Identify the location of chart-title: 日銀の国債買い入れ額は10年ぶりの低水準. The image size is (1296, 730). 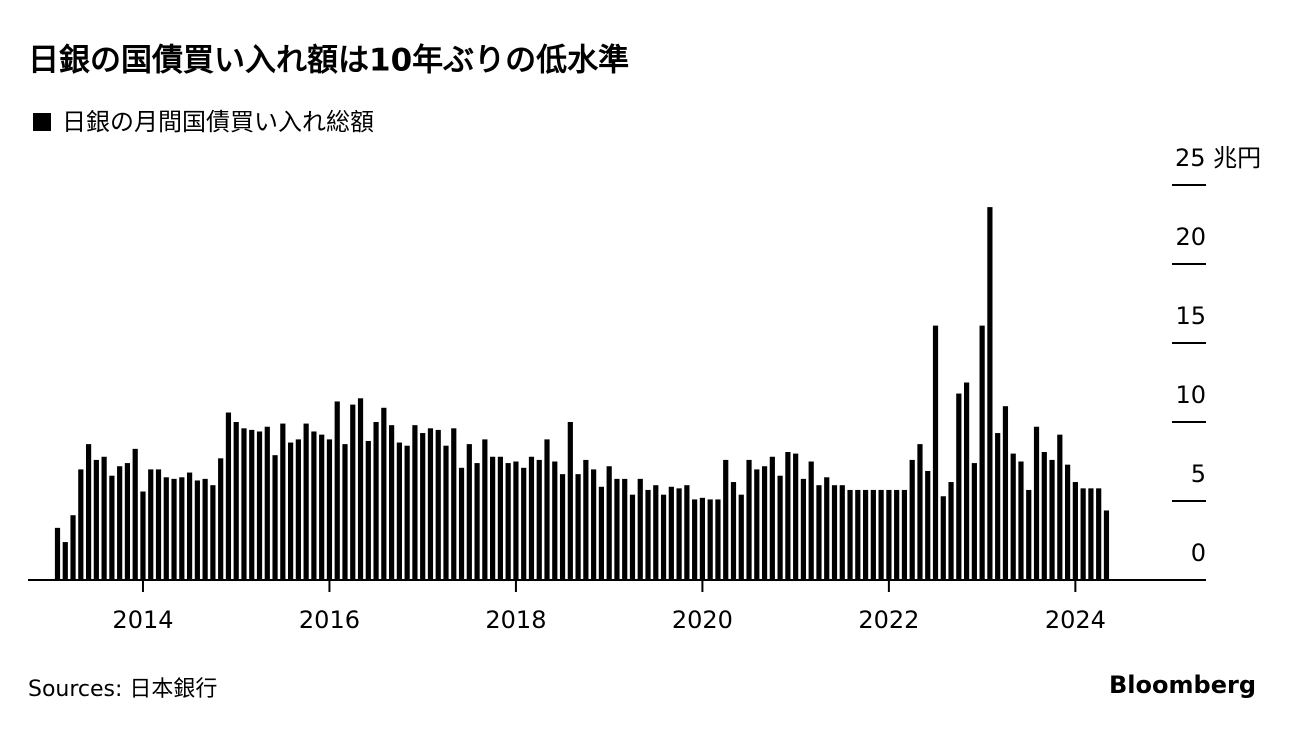
(328, 61).